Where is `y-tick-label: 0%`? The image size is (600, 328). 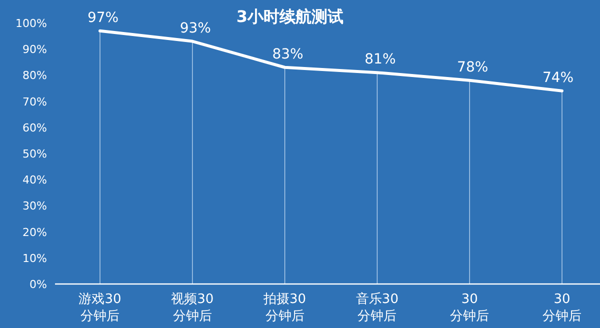
y-tick-label: 0% is located at coordinates (38, 284).